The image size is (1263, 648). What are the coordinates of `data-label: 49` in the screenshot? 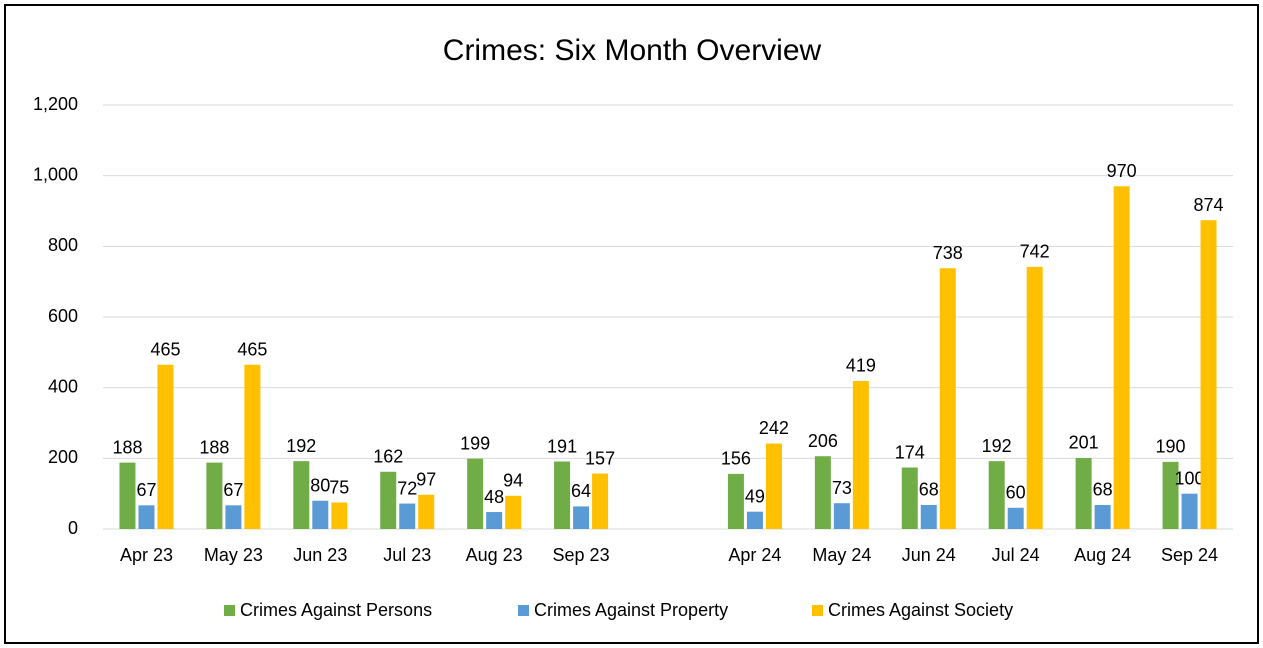 It's located at (755, 496).